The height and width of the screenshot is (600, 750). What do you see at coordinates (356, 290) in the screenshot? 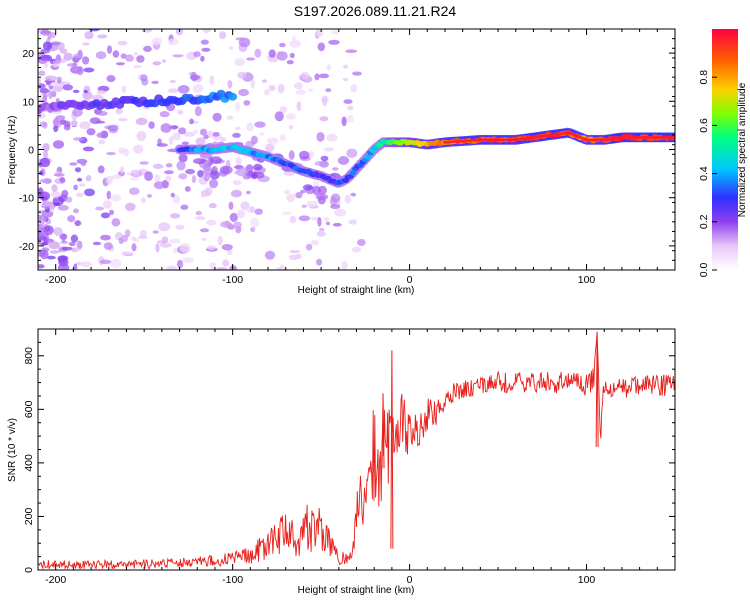
I see `spectrogram-x-axis-label: Height of straight line (km)` at bounding box center [356, 290].